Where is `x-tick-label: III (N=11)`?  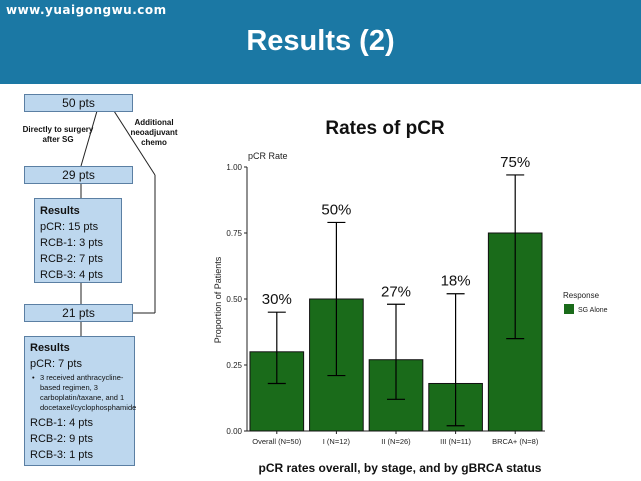
x-tick-label: III (N=11) is located at coordinates (455, 441).